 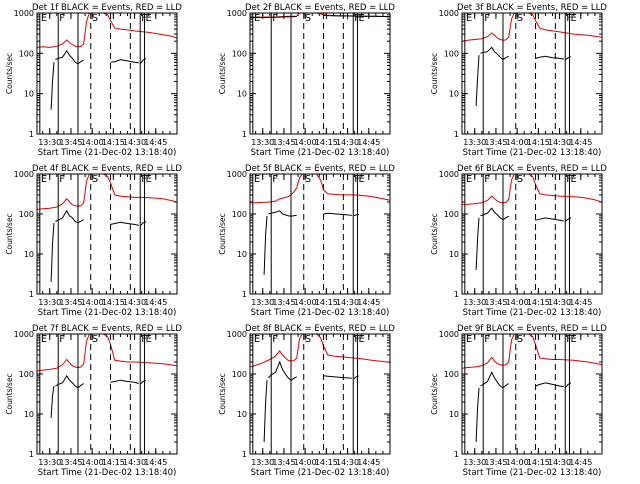 What do you see at coordinates (107, 169) in the screenshot?
I see `panel-title: Det 4f BLACK = Events, RED = LLD` at bounding box center [107, 169].